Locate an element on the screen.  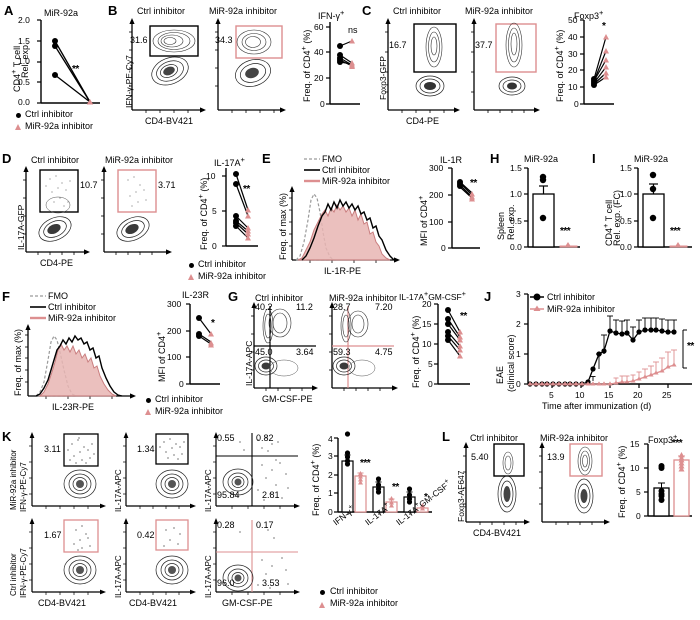
panel-e-sub-significance: ** is located at coordinates (473, 183).